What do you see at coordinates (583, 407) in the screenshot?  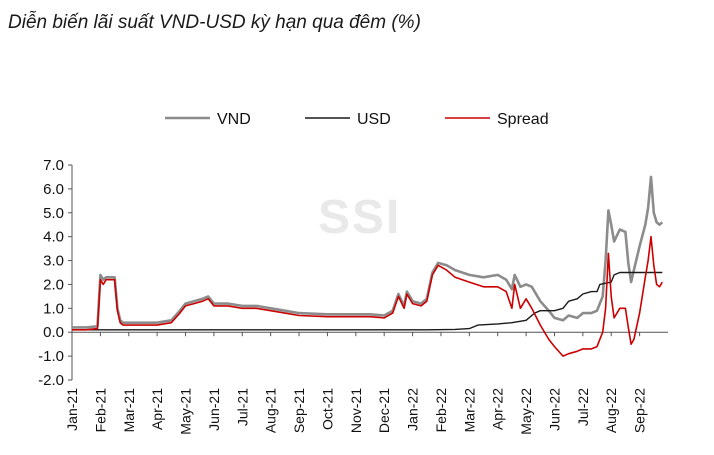 I see `x-tick-label: Jul-22` at bounding box center [583, 407].